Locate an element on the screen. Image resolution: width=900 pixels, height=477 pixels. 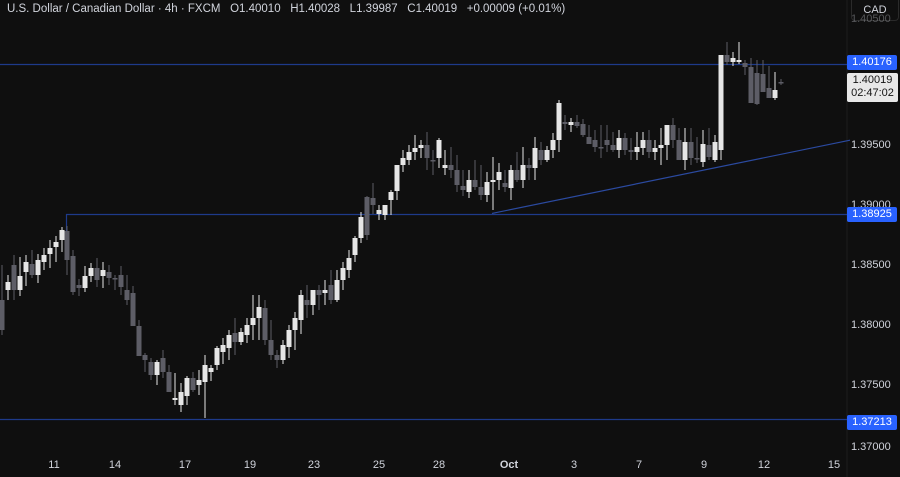
open-value: 1.40010 is located at coordinates (260, 9).